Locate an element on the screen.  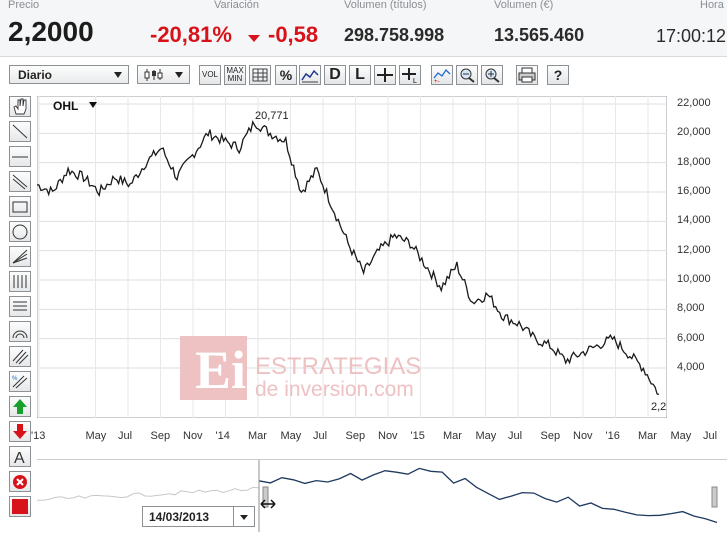
indicator-icon: +- is located at coordinates (442, 76).